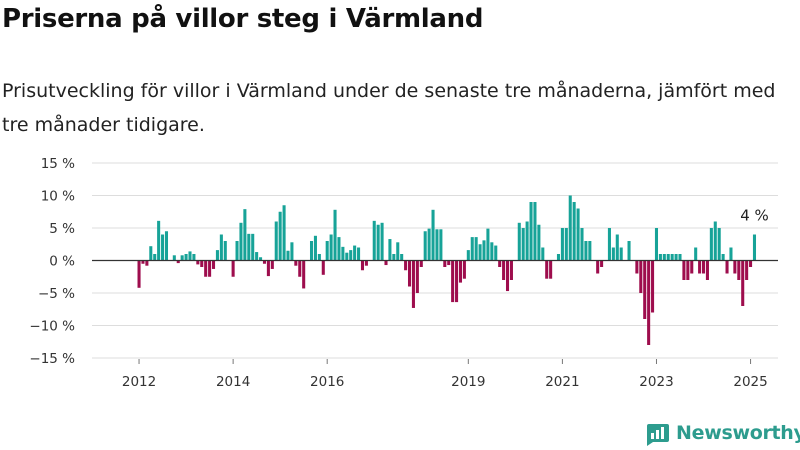 The width and height of the screenshot is (800, 450). Describe the element at coordinates (243, 19) in the screenshot. I see `chart-title: Priserna på villor steg i Värmland` at that location.